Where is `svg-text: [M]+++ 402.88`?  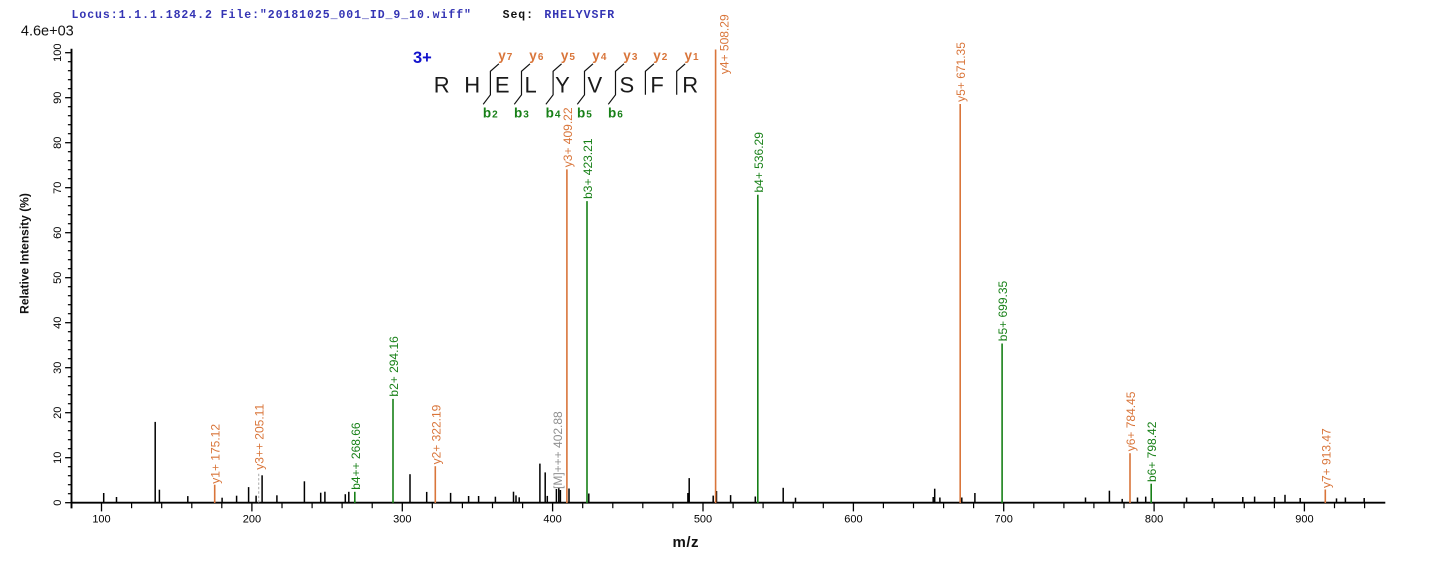 svg-text: [M]+++ 402.88 is located at coordinates (558, 450).